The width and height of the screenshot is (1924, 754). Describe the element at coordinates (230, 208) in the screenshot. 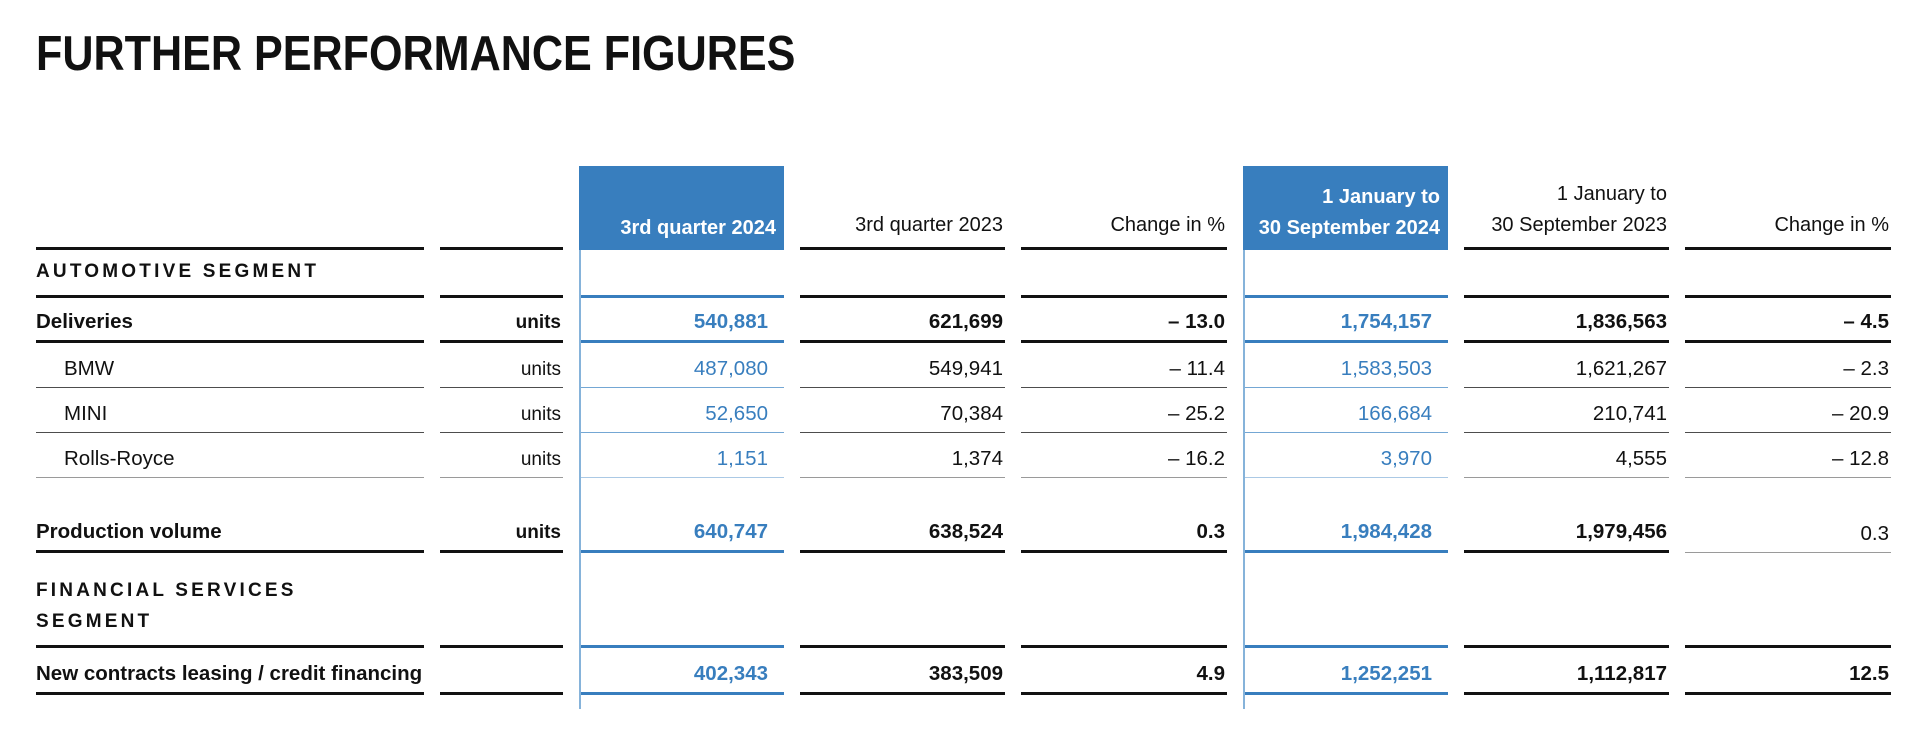

I see `header-label-spacer` at that location.